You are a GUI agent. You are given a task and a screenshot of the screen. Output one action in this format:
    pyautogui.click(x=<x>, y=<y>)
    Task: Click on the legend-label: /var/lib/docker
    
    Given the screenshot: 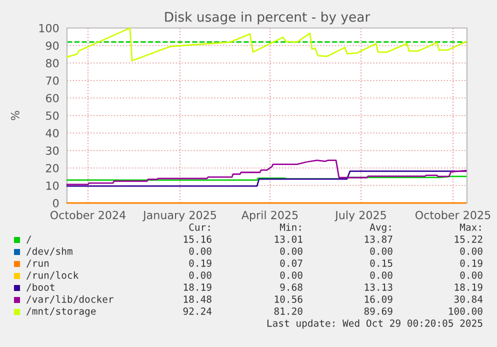 What is the action you would take?
    pyautogui.click(x=70, y=299)
    